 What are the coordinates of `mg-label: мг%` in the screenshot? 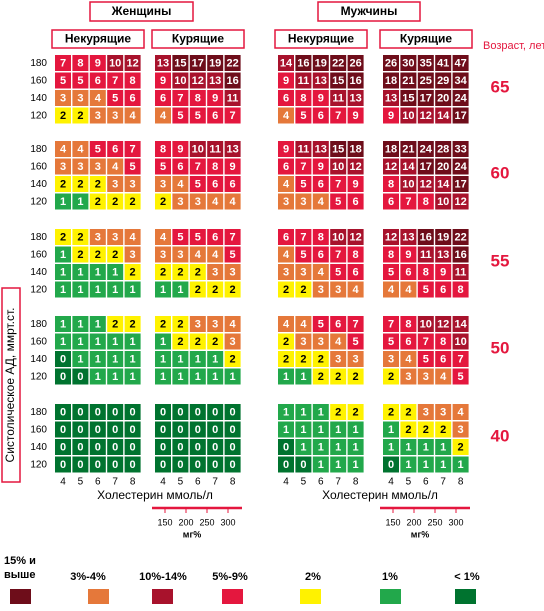 It's located at (420, 534).